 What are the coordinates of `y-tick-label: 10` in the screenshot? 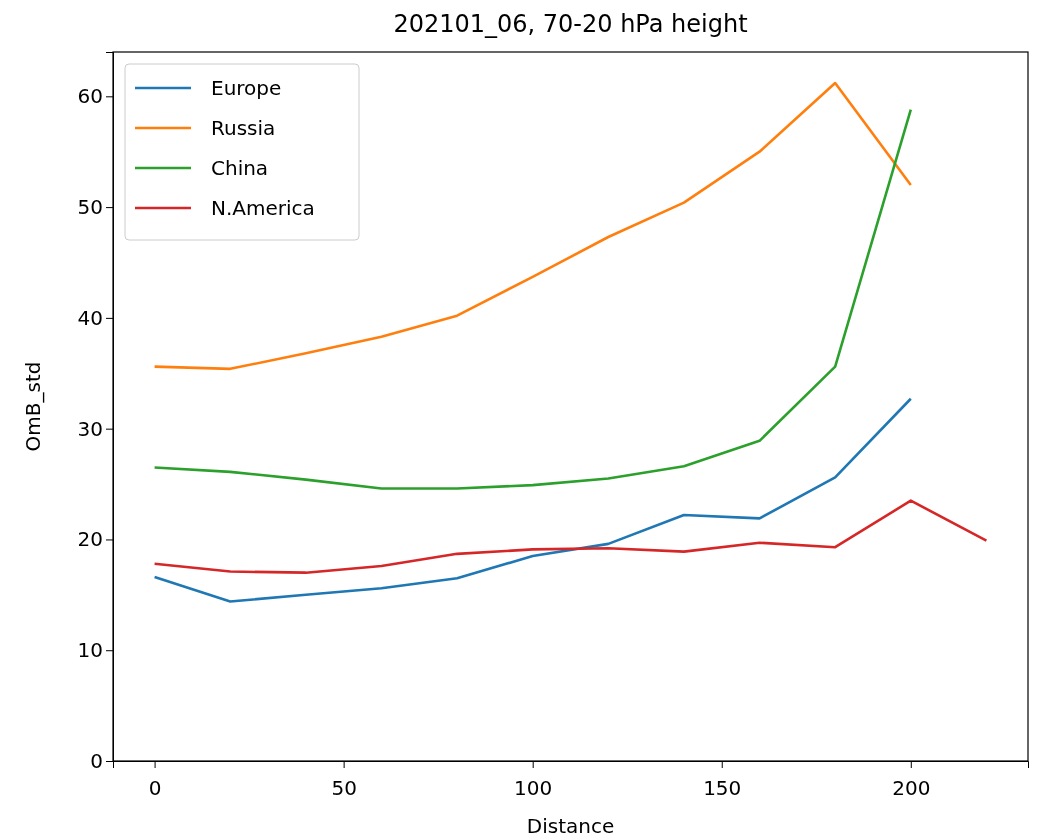 It's located at (90, 650).